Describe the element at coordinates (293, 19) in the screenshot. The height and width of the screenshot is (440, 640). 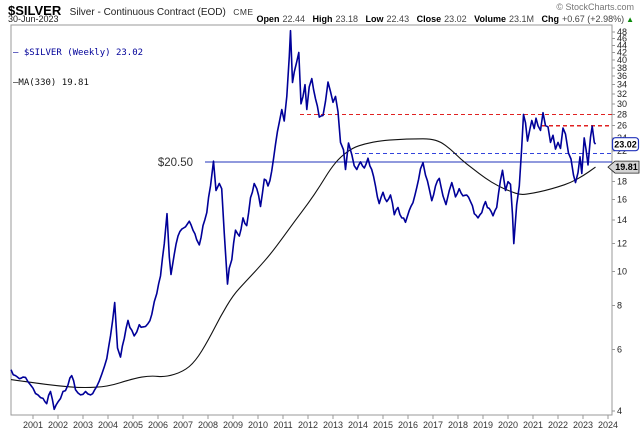
I see `quote-open-value: 22.44` at that location.